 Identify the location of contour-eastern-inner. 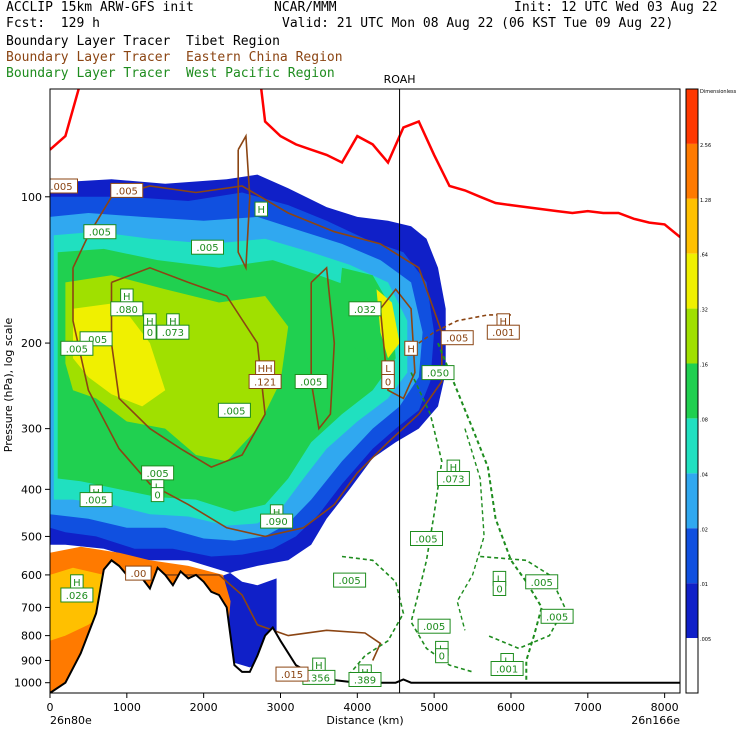
(188, 367).